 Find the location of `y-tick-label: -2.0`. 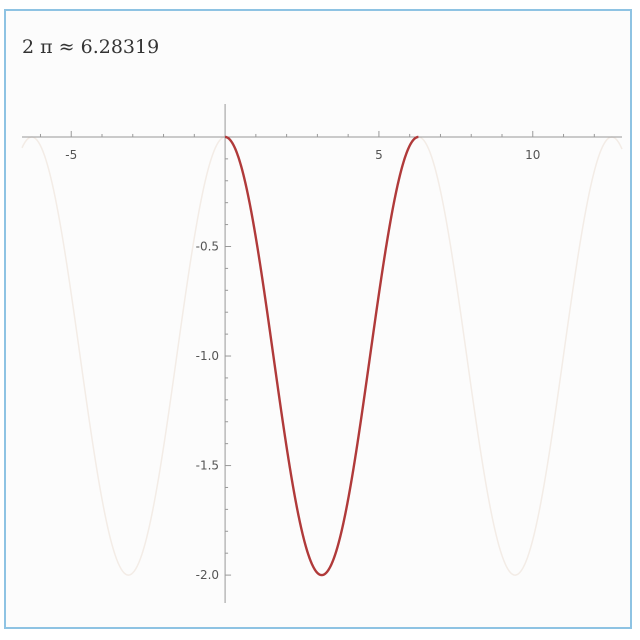

y-tick-label: -2.0 is located at coordinates (207, 575).